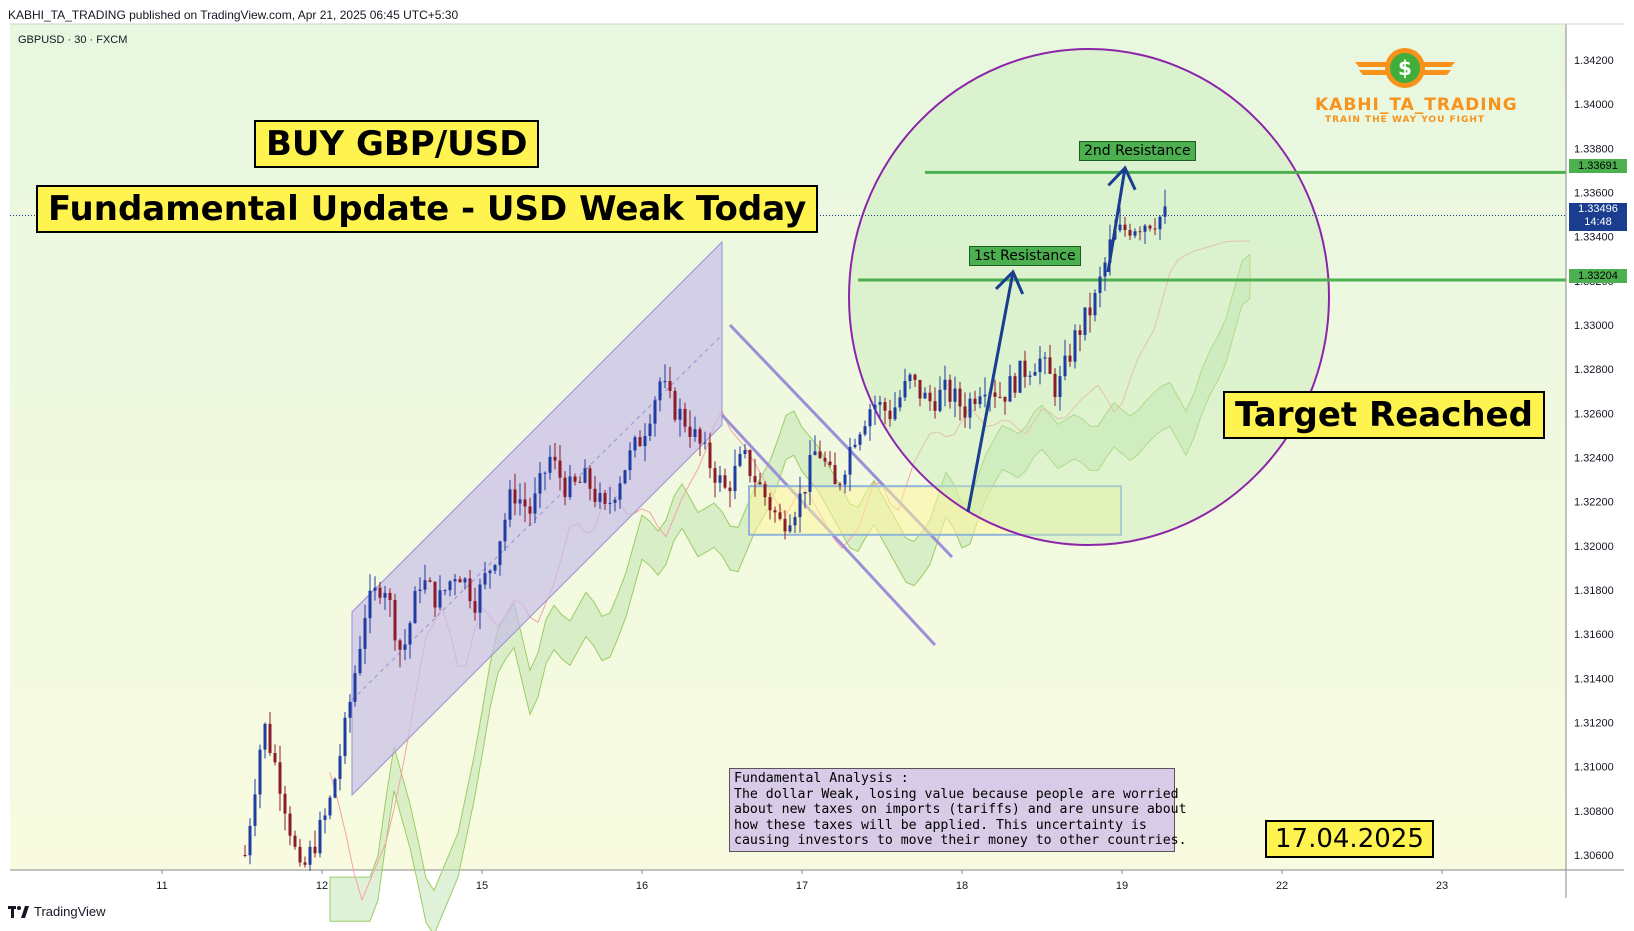 The height and width of the screenshot is (931, 1634). What do you see at coordinates (935, 510) in the screenshot?
I see `demand-zone` at bounding box center [935, 510].